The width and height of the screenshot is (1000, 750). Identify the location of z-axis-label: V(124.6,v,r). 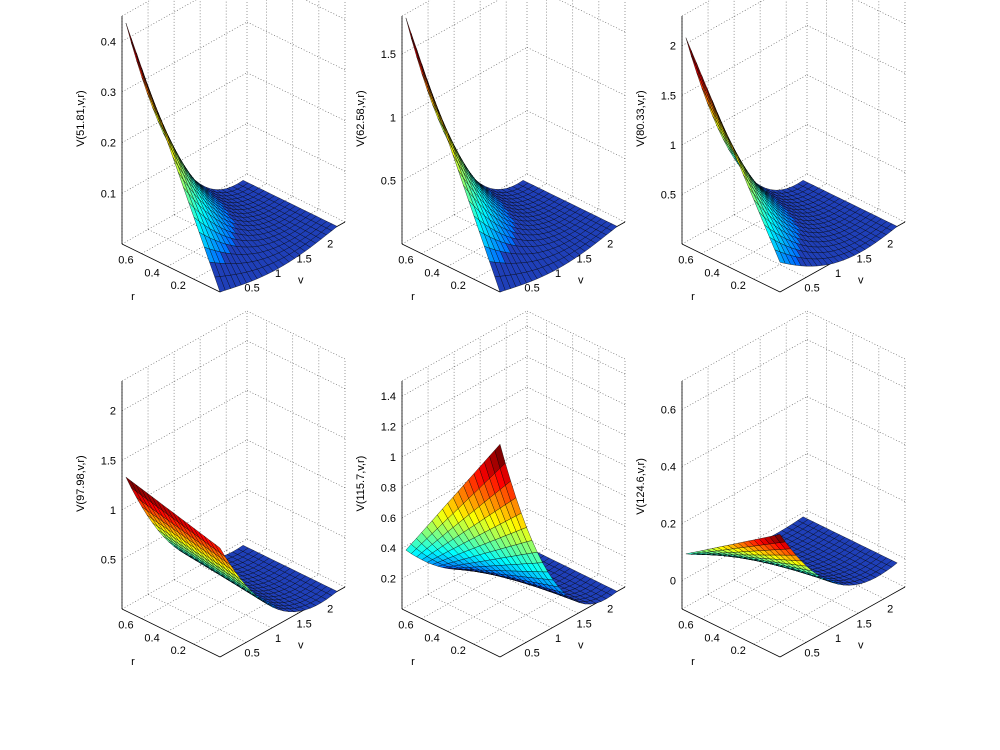
(641, 486).